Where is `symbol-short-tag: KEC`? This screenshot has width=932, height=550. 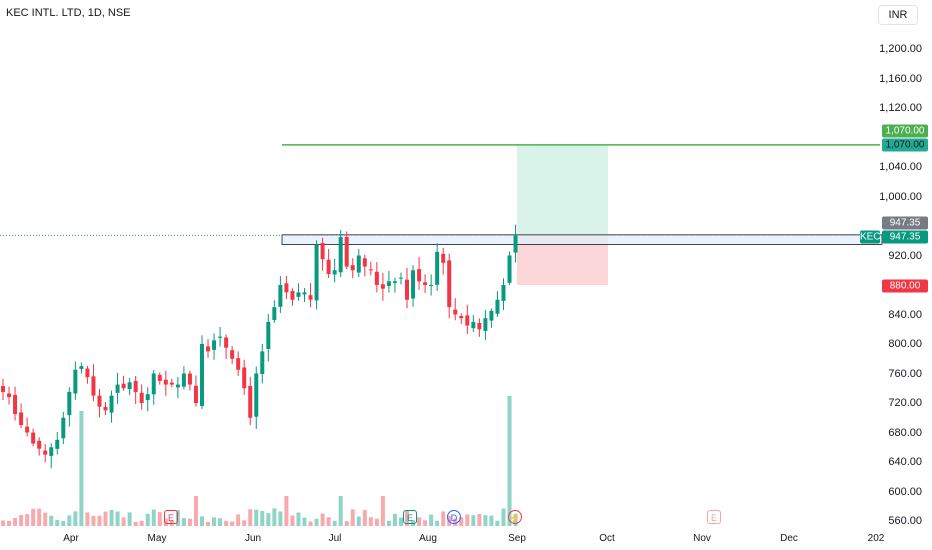 symbol-short-tag: KEC is located at coordinates (870, 237).